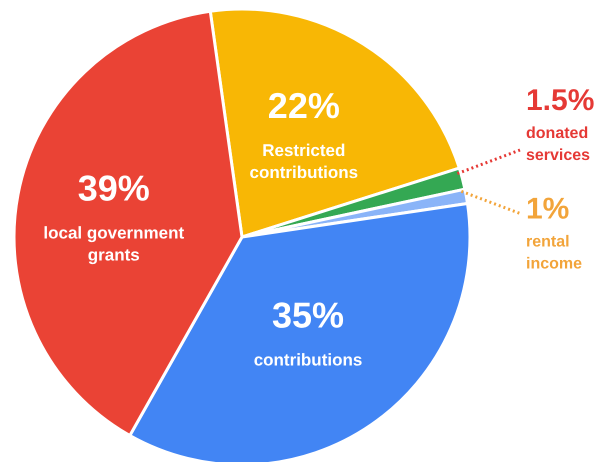 This screenshot has width=600, height=462. I want to click on data-label: 39%, so click(114, 188).